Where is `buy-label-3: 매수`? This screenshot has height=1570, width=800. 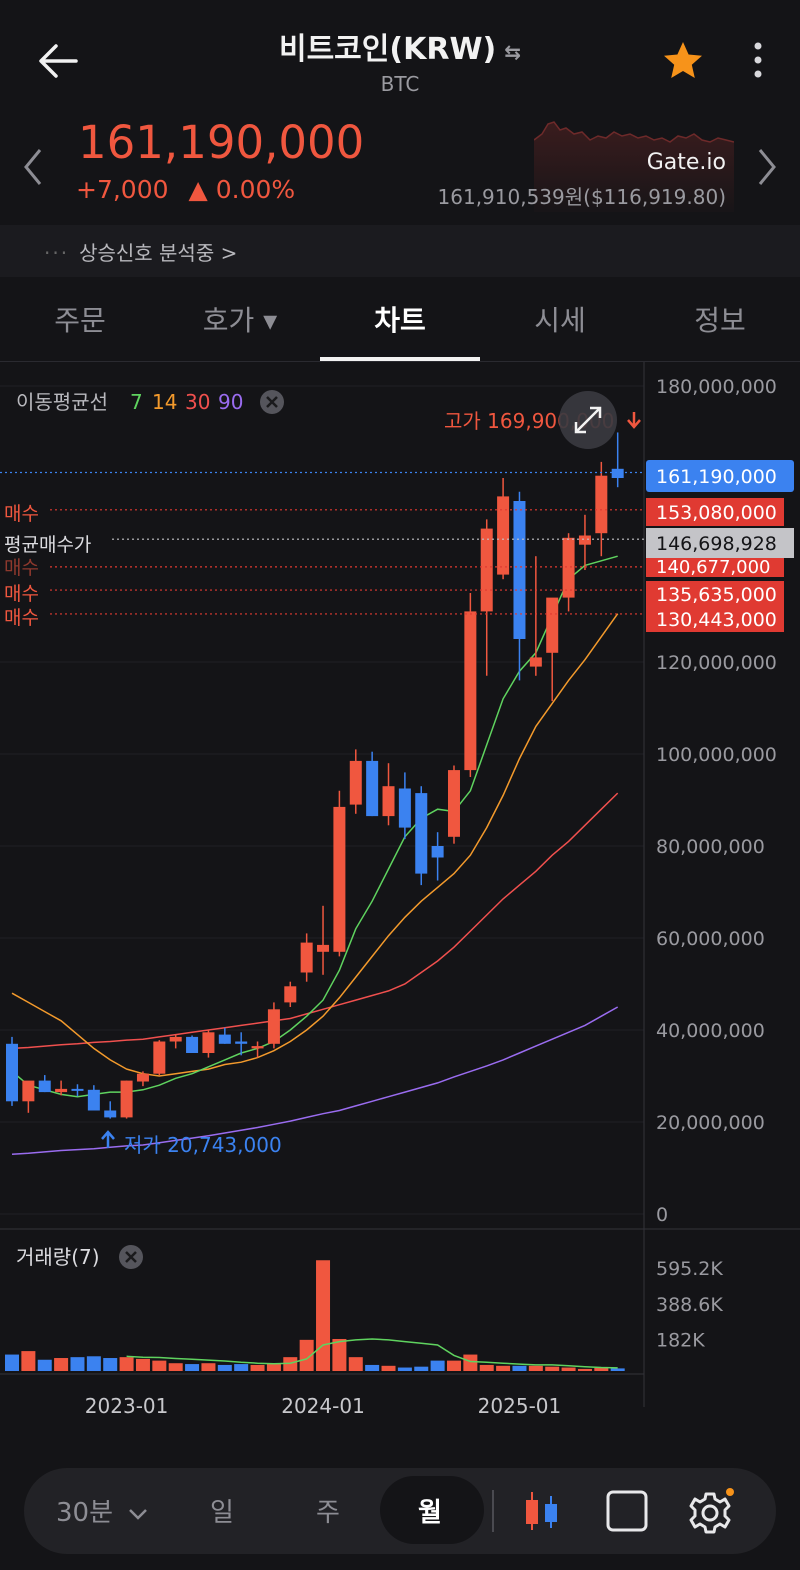
buy-label-3: 매수 is located at coordinates (21, 618).